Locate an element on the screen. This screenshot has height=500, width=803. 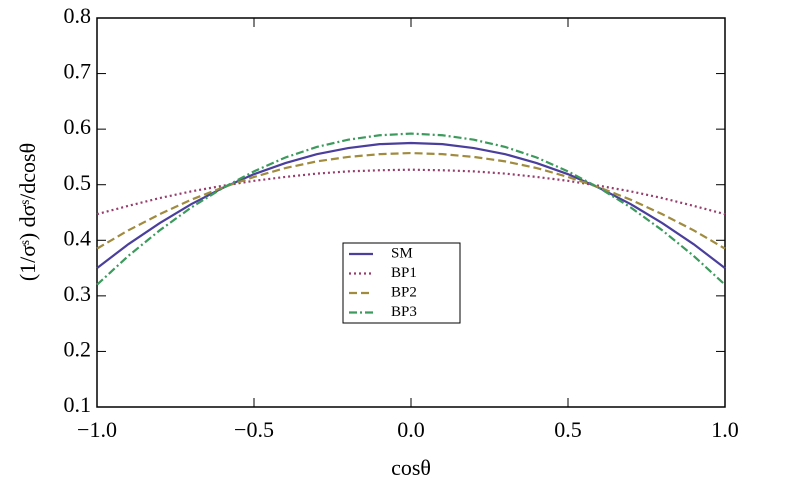
legend: SM BP1 BP2 BP3 is located at coordinates (401, 283).